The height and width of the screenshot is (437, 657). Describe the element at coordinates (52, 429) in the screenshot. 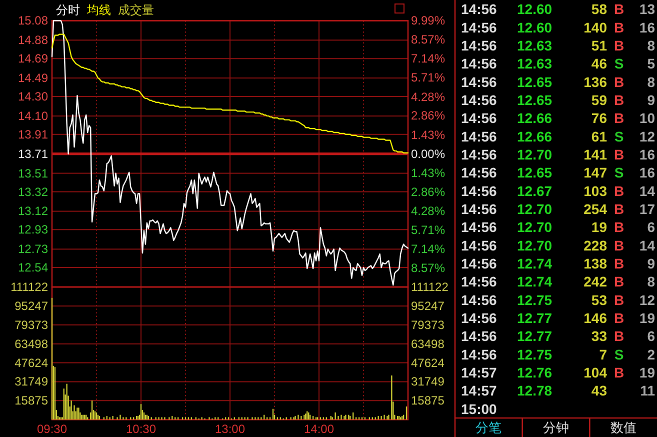

I see `x-tick-label: 09:30` at that location.